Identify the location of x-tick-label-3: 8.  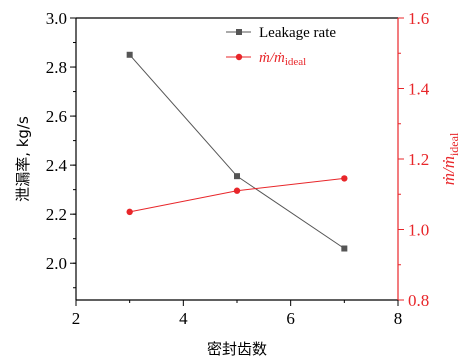
(398, 318).